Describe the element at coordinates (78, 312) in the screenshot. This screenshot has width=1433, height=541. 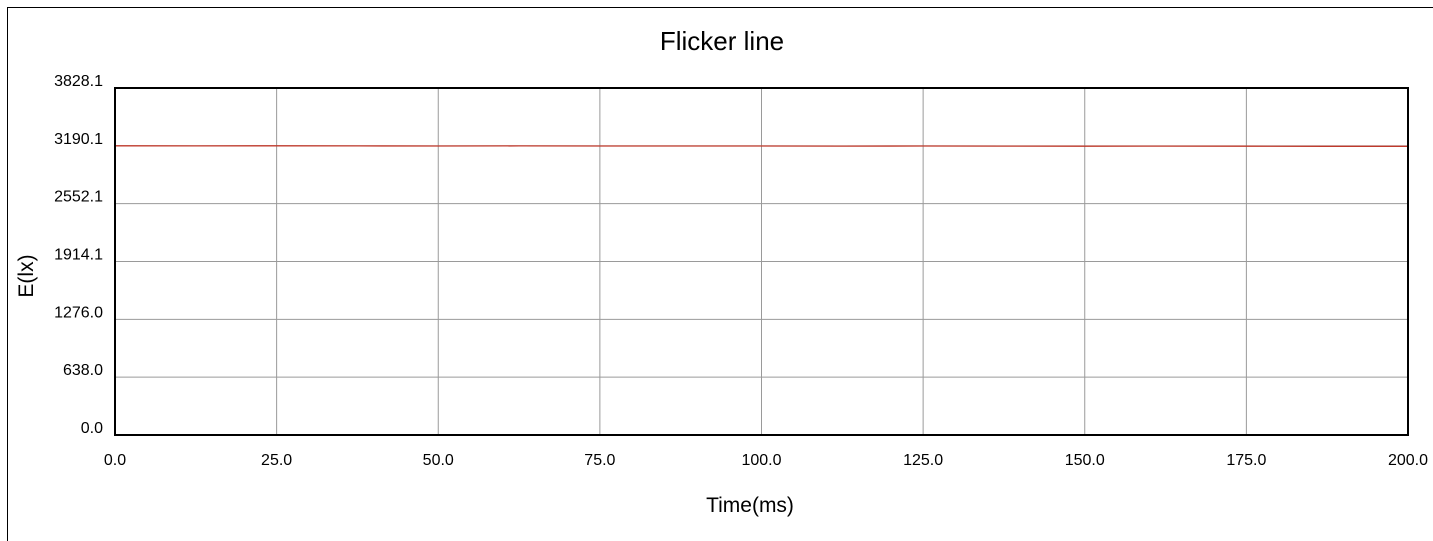
I see `y-tick-label: 1276.0` at that location.